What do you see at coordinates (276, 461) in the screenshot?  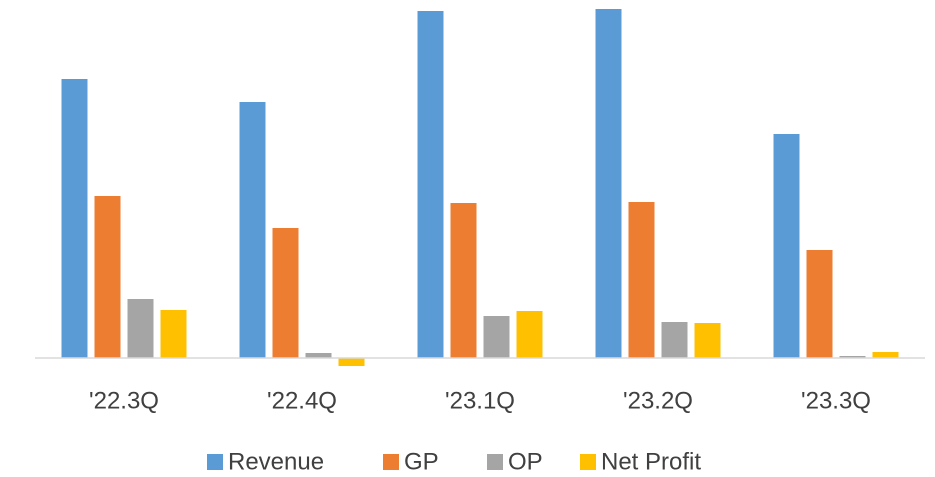 I see `legend-label: Revenue` at bounding box center [276, 461].